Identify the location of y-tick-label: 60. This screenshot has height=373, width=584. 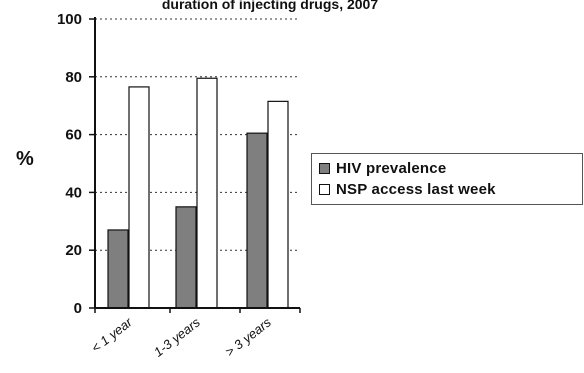
(73, 135).